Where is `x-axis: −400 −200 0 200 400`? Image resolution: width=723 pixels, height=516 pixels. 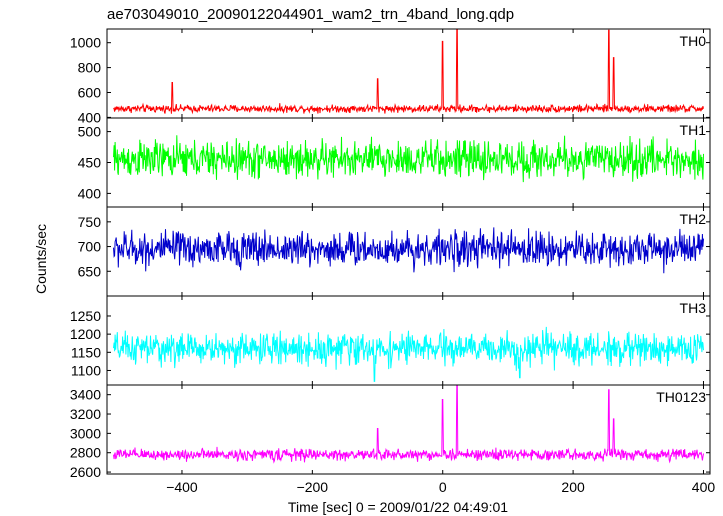
x-axis: −400 −200 0 200 400 is located at coordinates (440, 487).